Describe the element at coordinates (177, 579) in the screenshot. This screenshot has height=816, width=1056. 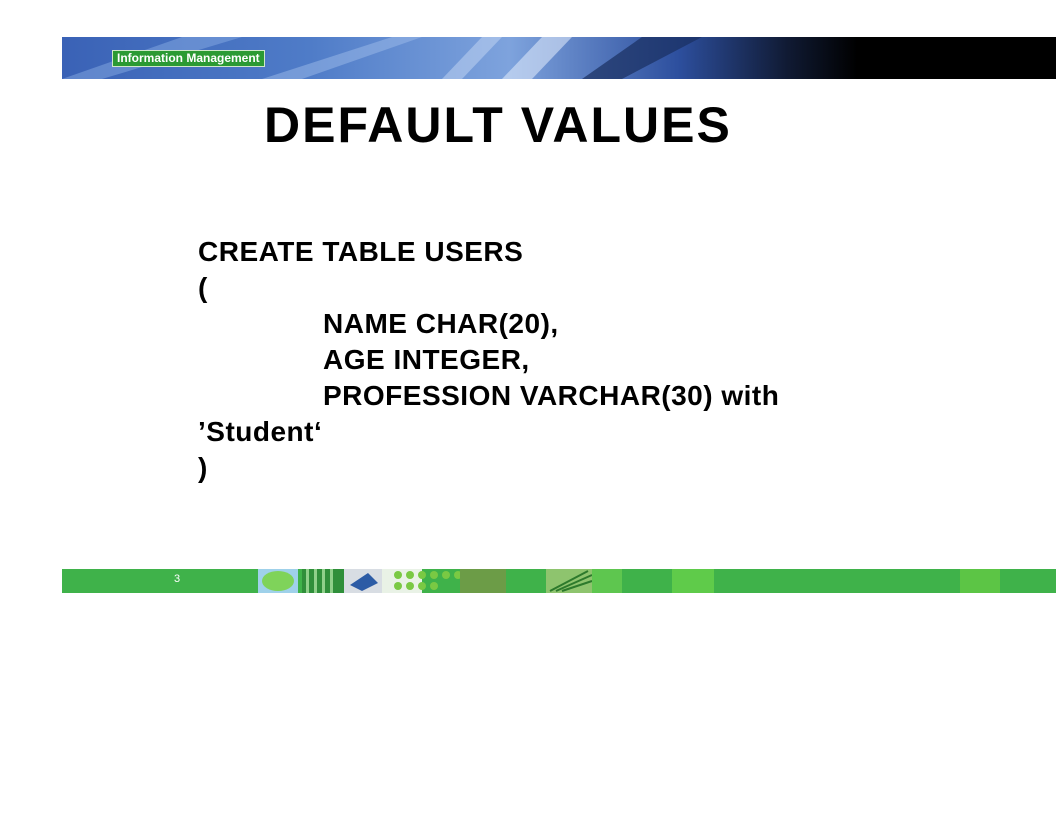
I see `page-number: 3` at that location.